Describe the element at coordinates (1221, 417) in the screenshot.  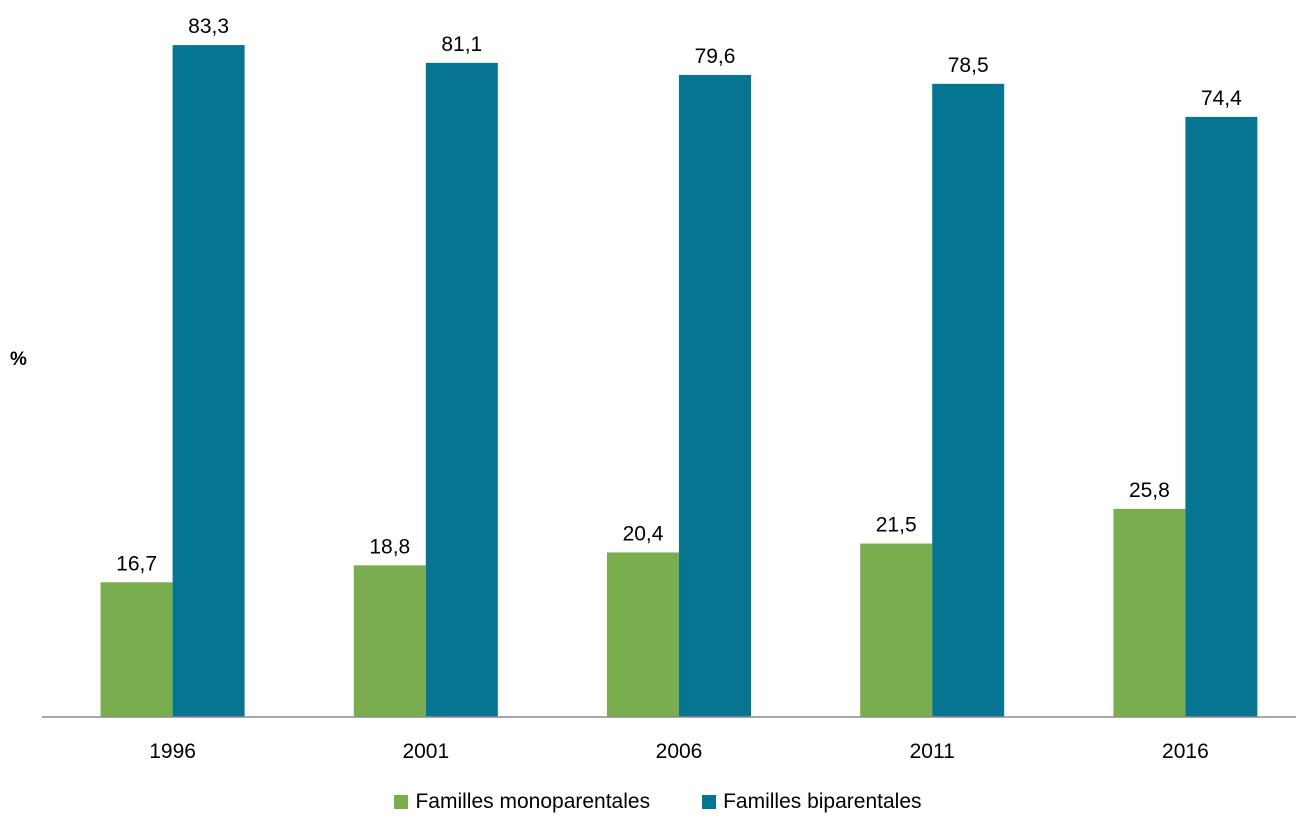
I see `bar-biparentales-2016` at that location.